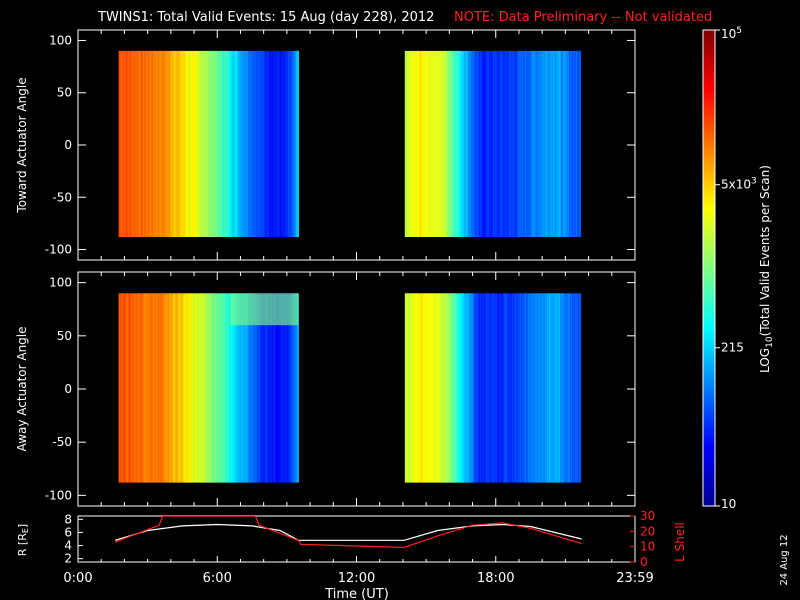 The image size is (800, 600). I want to click on y-tick-label: 100, so click(60, 283).